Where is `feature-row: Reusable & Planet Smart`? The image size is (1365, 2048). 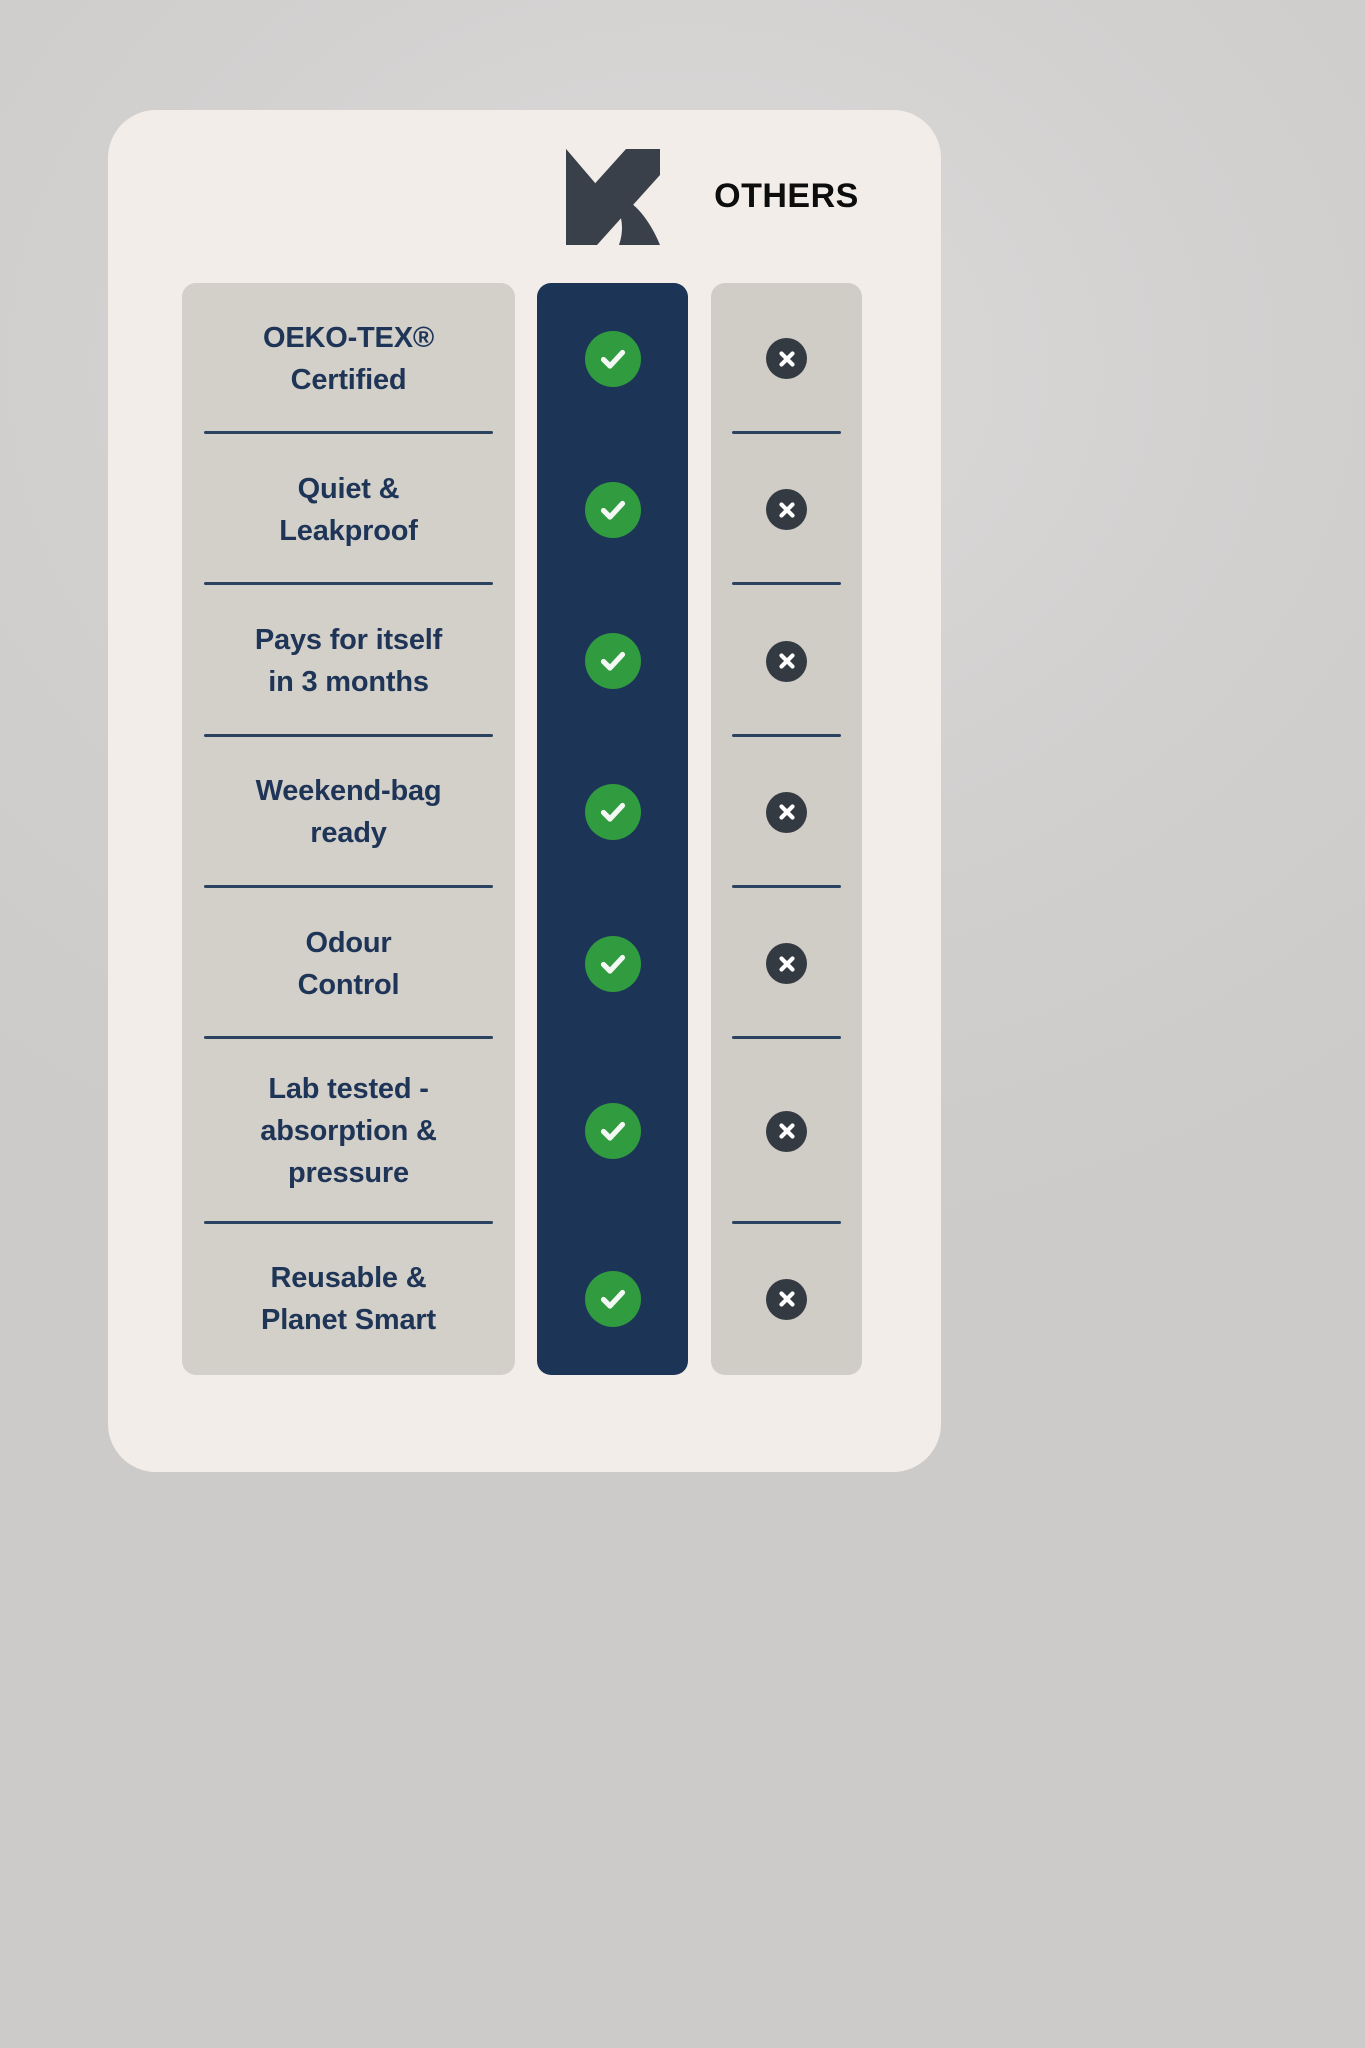 feature-row: Reusable & Planet Smart is located at coordinates (348, 1299).